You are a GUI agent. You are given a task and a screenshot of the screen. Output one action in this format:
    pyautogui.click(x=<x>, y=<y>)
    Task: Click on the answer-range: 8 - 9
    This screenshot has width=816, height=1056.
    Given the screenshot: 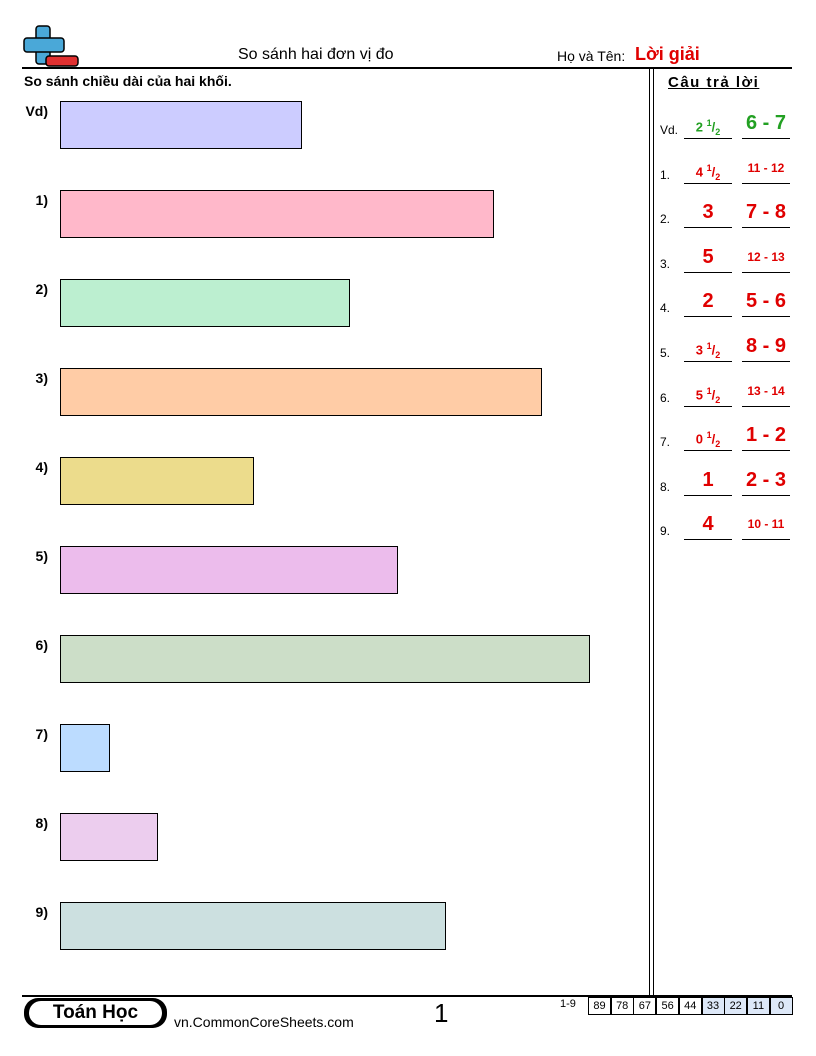 What is the action you would take?
    pyautogui.click(x=766, y=348)
    